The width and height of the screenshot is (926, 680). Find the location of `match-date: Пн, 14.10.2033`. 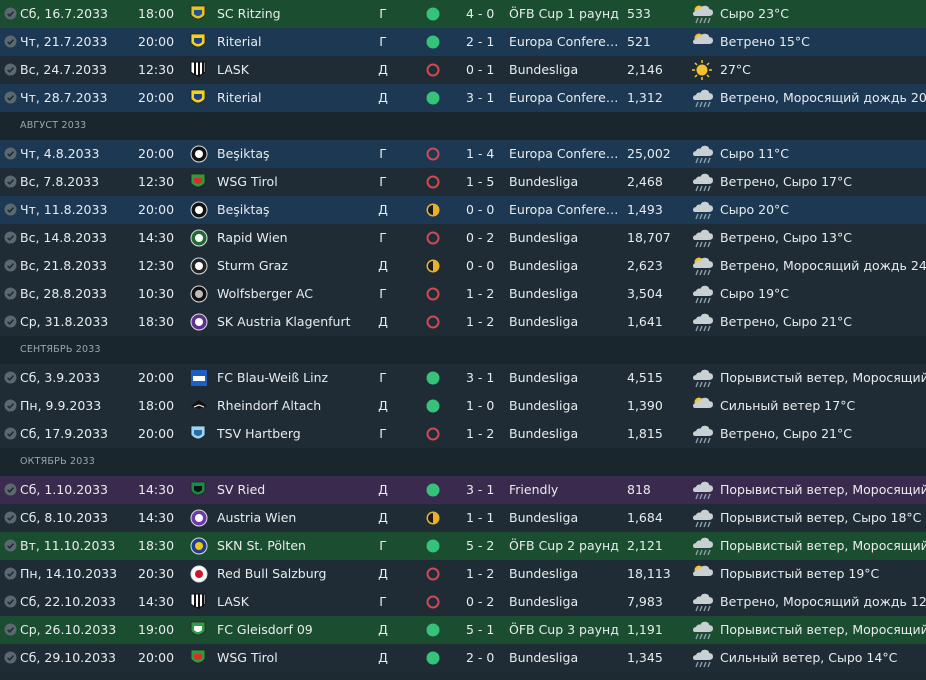

match-date: Пн, 14.10.2033 is located at coordinates (69, 573).